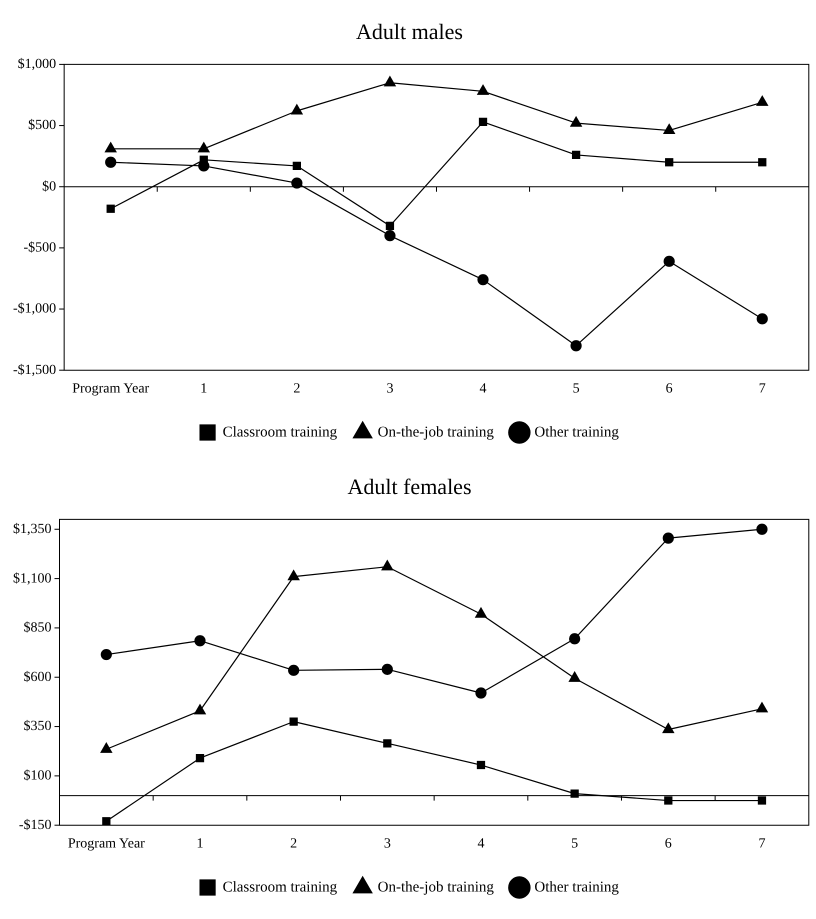  What do you see at coordinates (39, 248) in the screenshot?
I see `y-tick-label: -$500` at bounding box center [39, 248].